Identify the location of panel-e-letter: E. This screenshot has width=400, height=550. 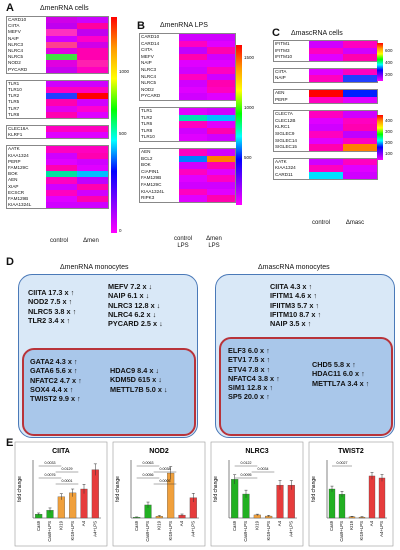
(10, 443).